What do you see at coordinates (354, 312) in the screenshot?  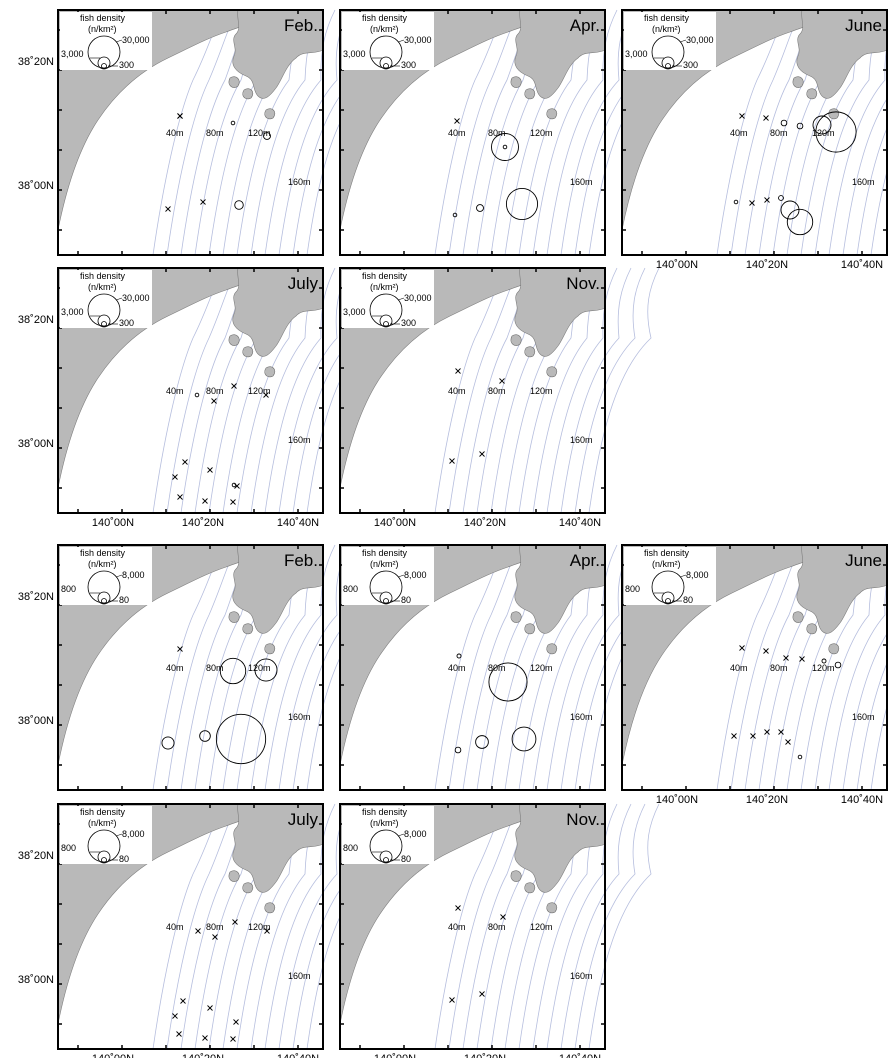 I see `legend-value-mid: 3,000` at bounding box center [354, 312].